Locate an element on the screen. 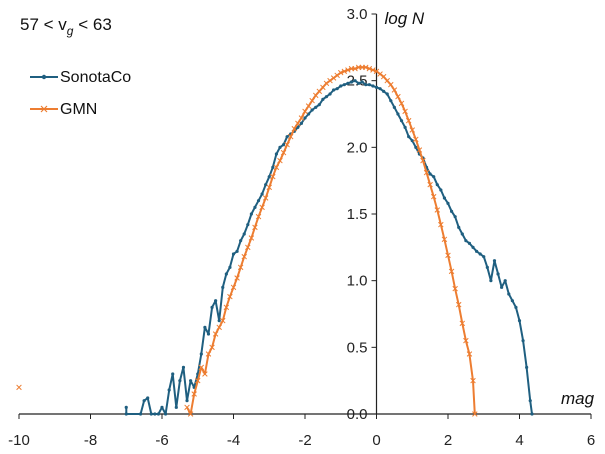 The image size is (605, 454). annotation-subscript: g is located at coordinates (70, 31).